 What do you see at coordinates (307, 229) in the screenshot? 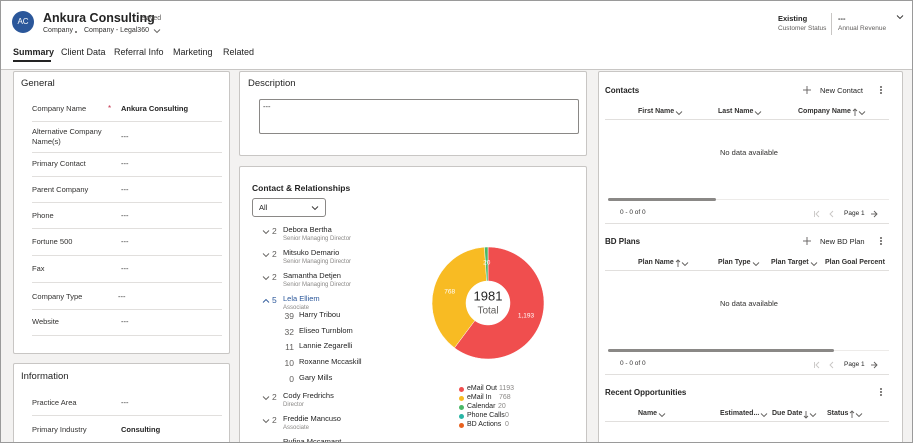
I see `contact-name: Debora Bertha` at bounding box center [307, 229].